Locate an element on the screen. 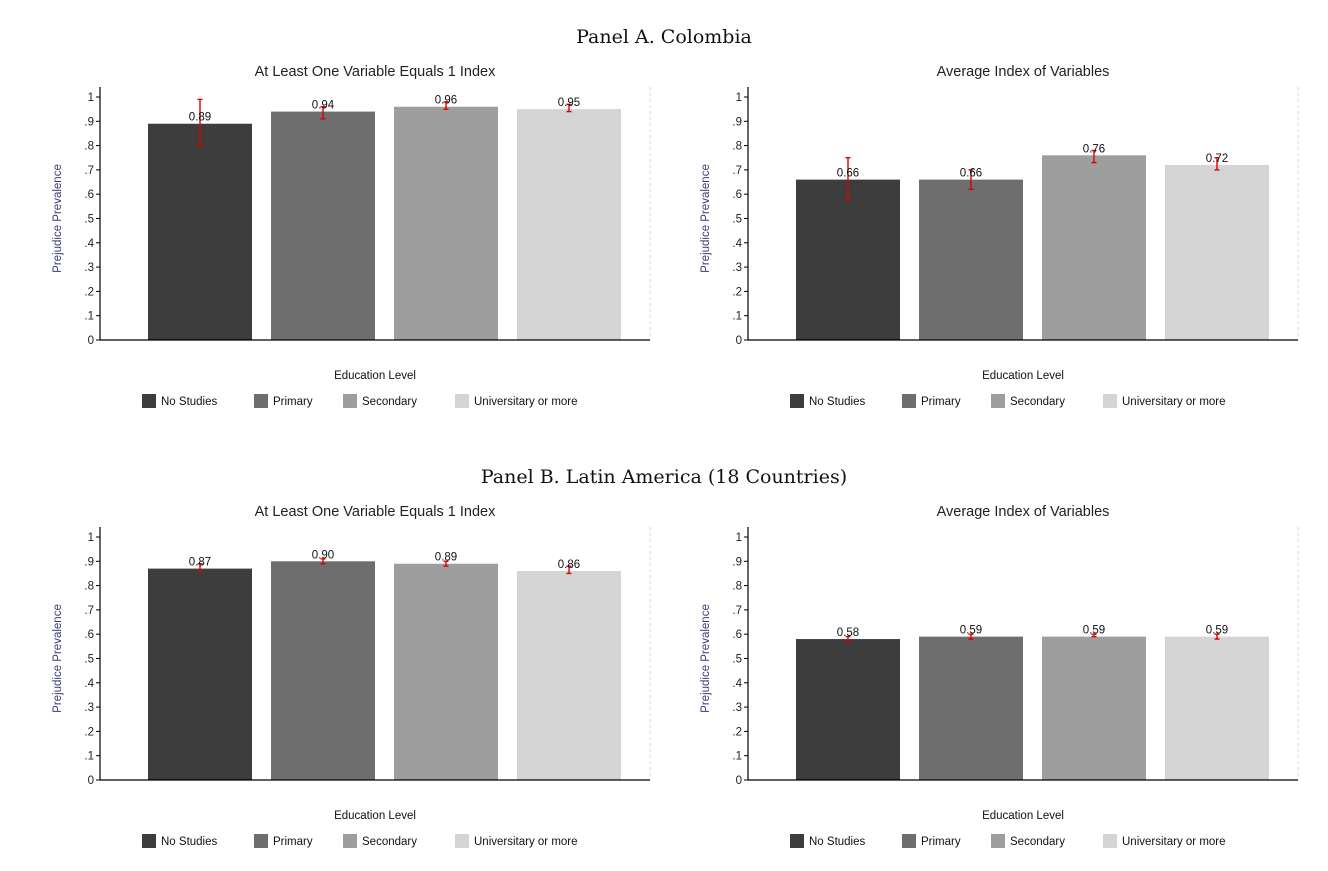 This screenshot has width=1328, height=871. bar-value-label: 0.90 is located at coordinates (323, 555).